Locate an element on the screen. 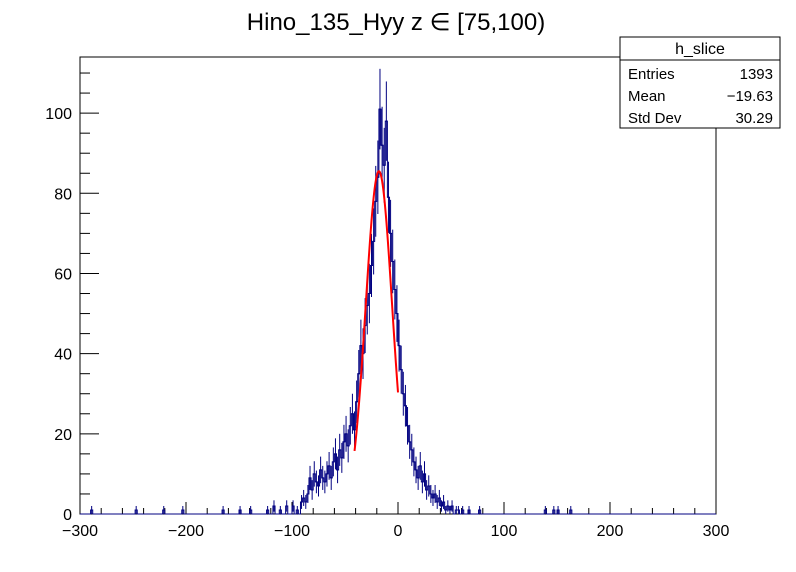 The width and height of the screenshot is (796, 572). stats-entries-value: 1393 is located at coordinates (756, 74).